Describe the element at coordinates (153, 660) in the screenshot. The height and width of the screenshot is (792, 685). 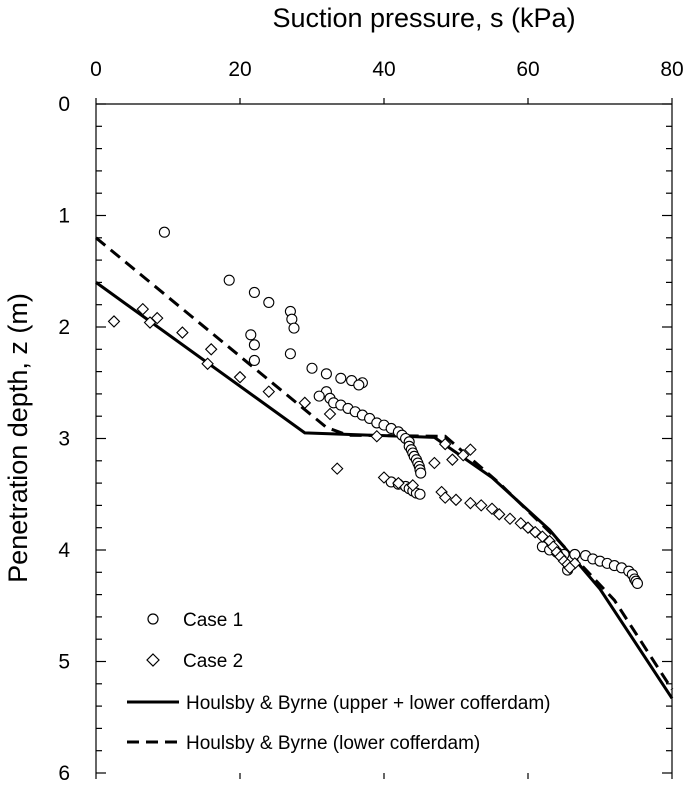
I see `legend-marker-diamond` at that location.